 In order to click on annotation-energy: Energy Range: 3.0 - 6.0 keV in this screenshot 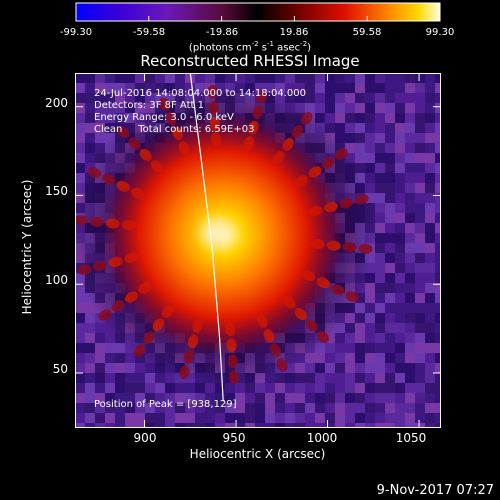, I will do `click(164, 117)`.